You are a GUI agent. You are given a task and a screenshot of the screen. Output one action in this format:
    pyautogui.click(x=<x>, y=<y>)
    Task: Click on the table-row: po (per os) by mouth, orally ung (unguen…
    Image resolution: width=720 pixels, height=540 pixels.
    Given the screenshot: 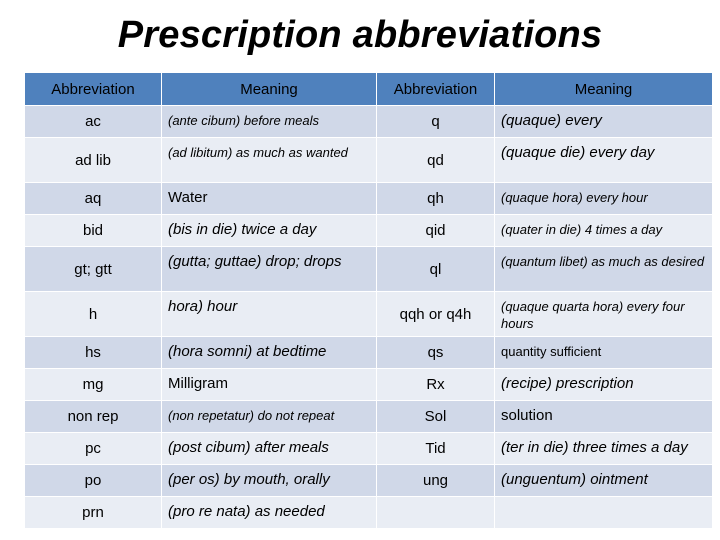 What is the action you would take?
    pyautogui.click(x=368, y=480)
    